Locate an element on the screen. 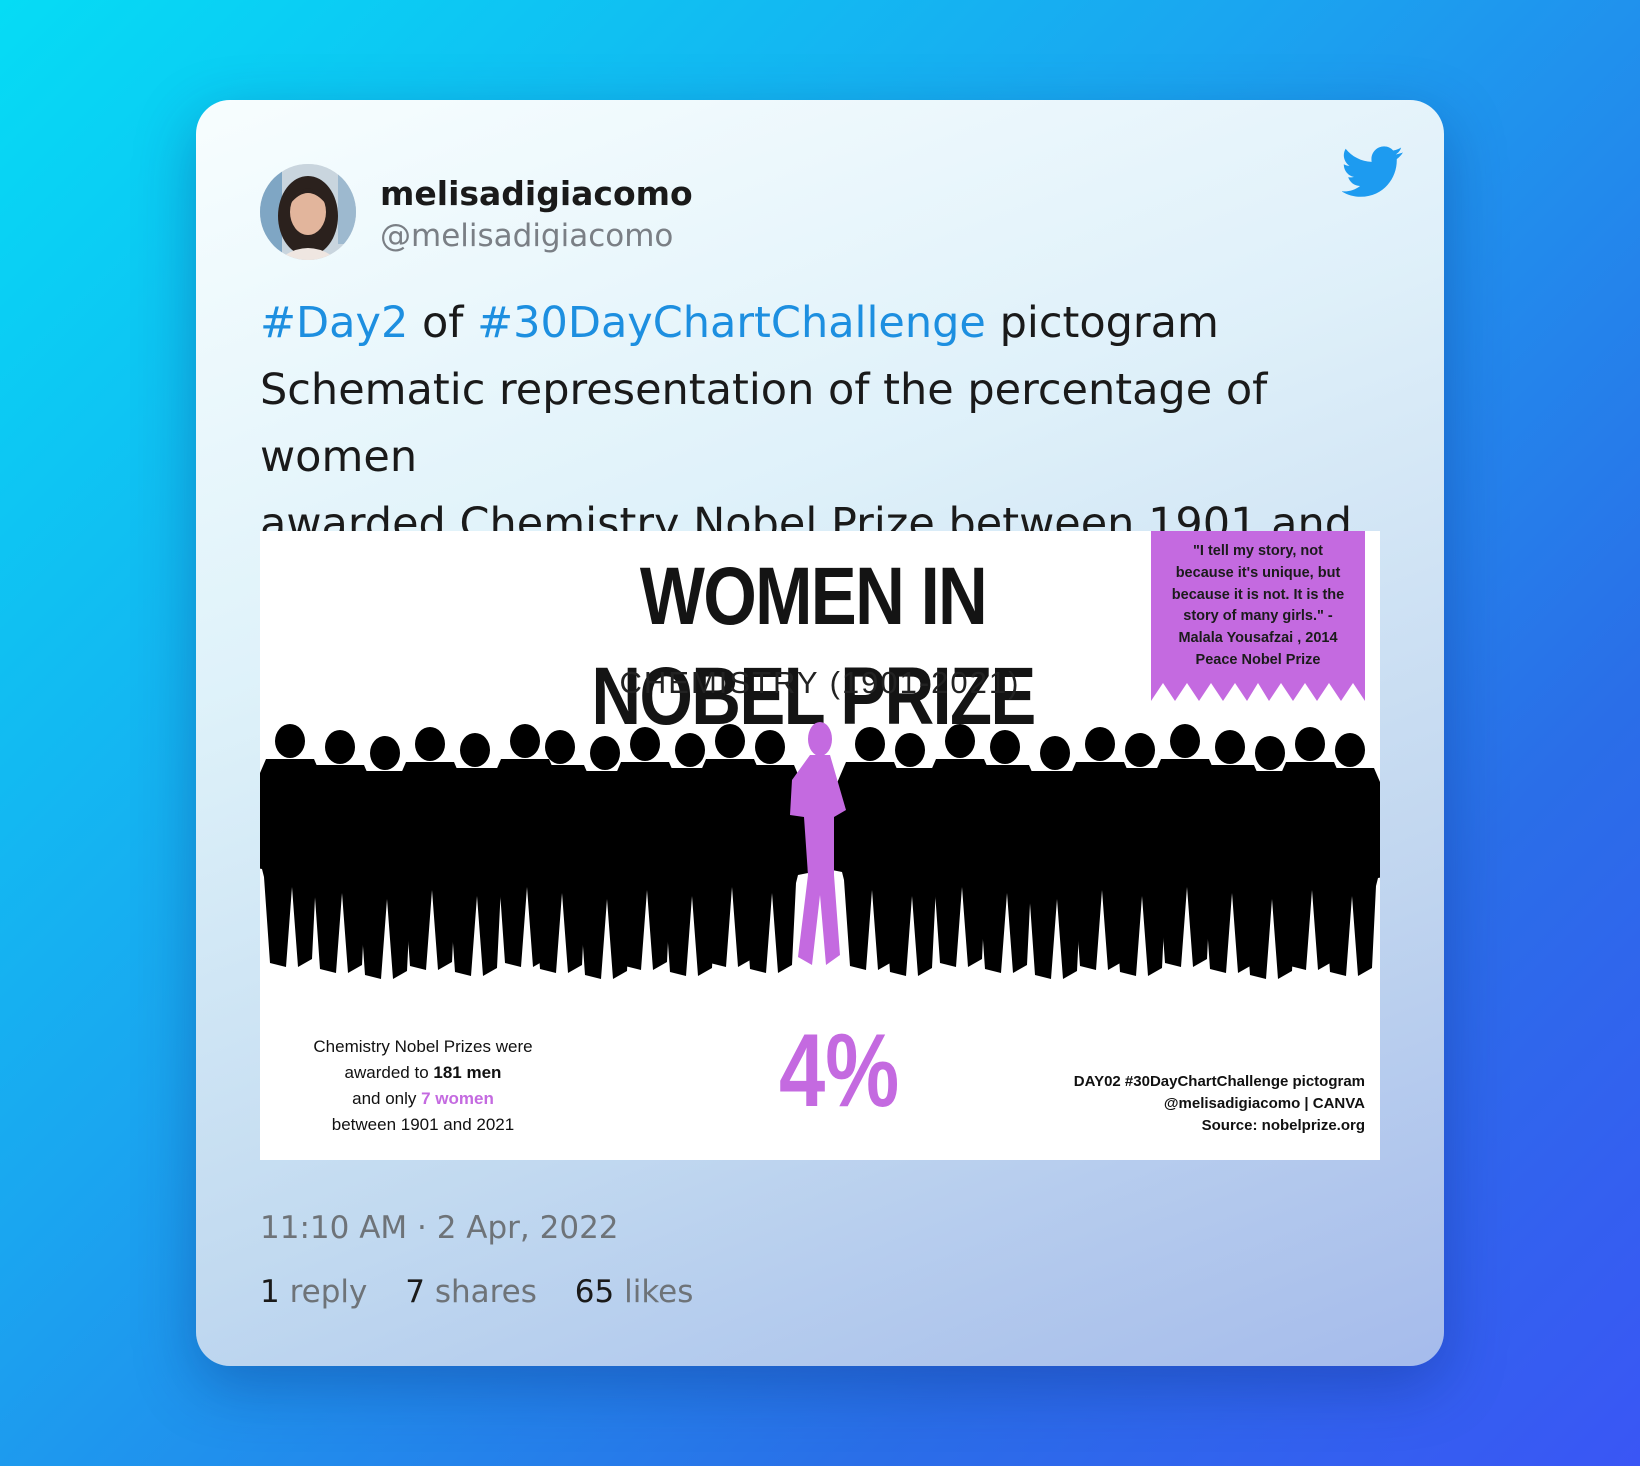 The height and width of the screenshot is (1466, 1640). woman-silhouette is located at coordinates (818, 843).